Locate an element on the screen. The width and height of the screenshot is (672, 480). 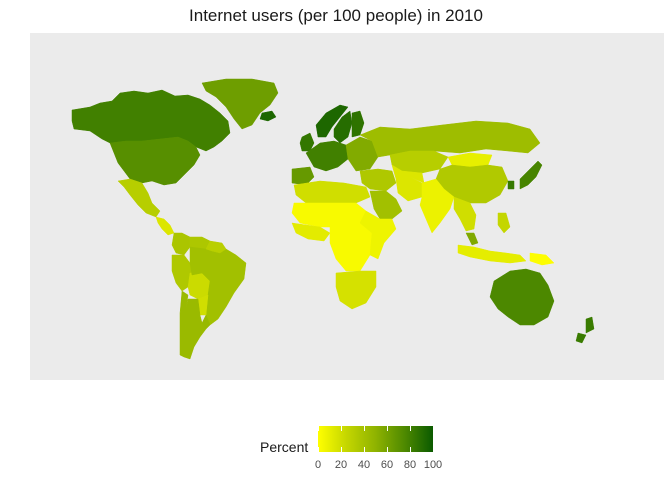
region-eastern-europe is located at coordinates (362, 154).